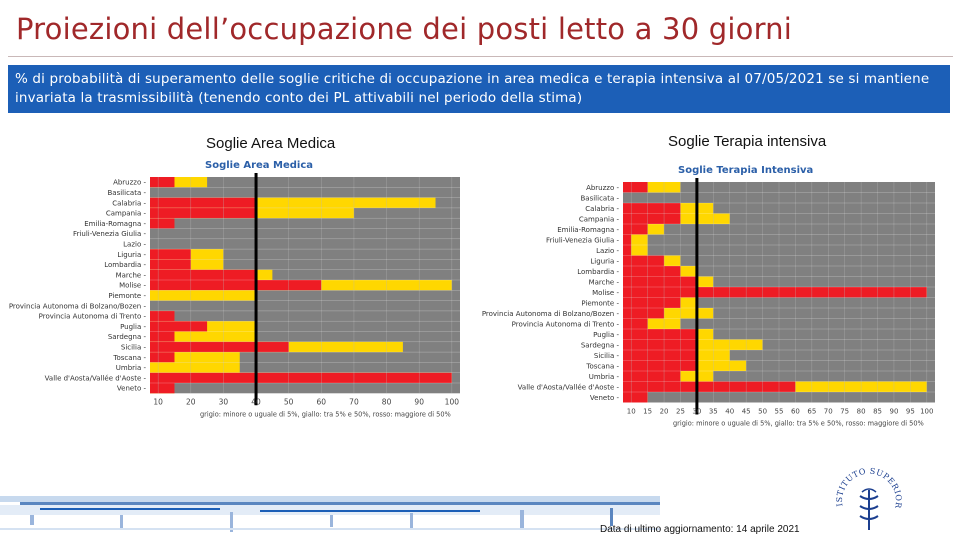 Image resolution: width=960 pixels, height=540 pixels. I want to click on bar-red-umbria, so click(652, 376).